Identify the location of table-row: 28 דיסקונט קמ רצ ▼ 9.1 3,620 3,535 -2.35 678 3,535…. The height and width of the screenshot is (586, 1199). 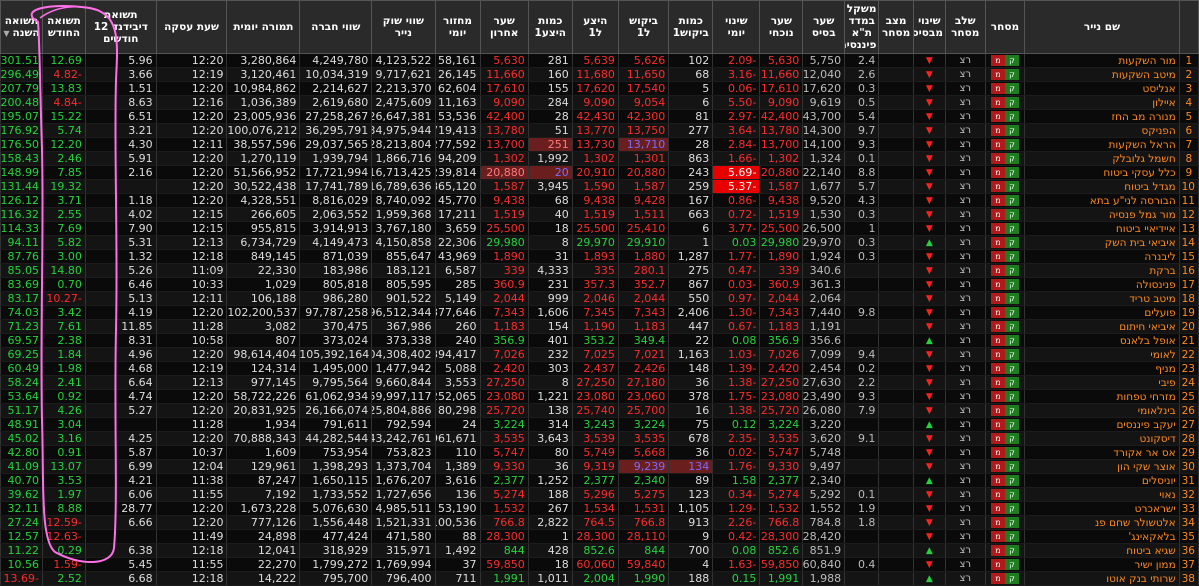
(599, 438).